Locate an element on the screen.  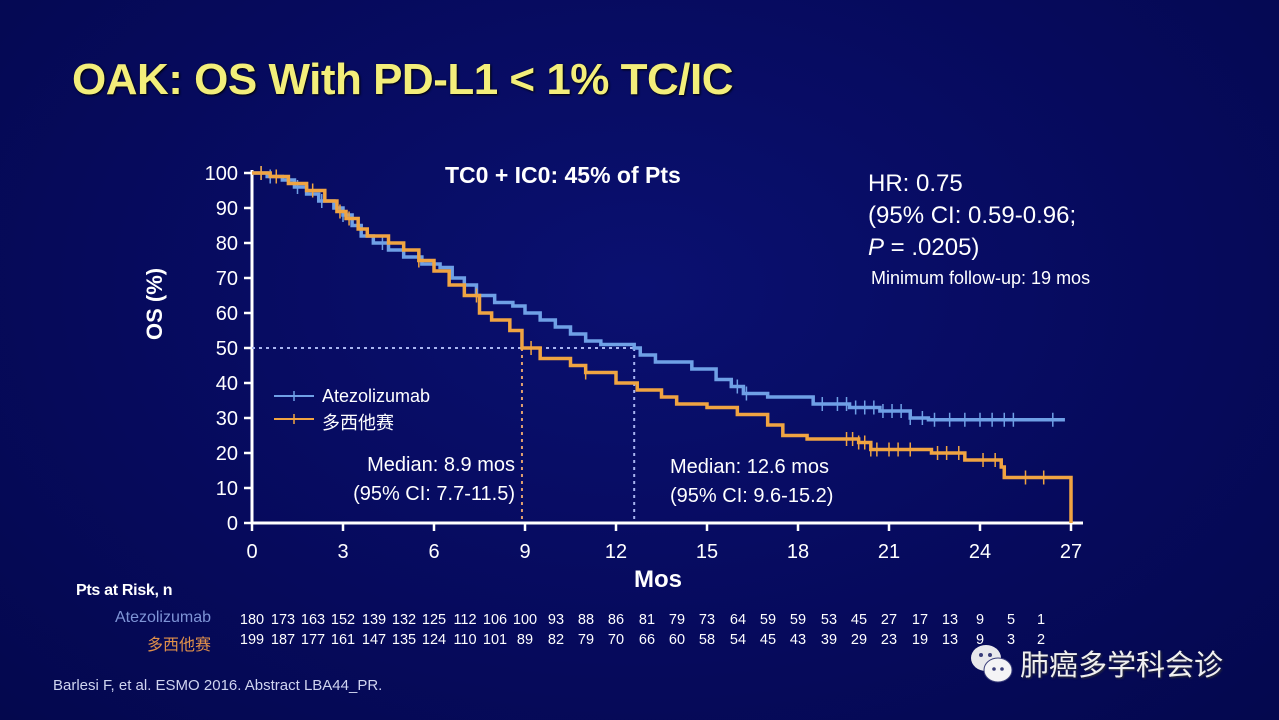
risk-row-label-atezolizumab: Atezolizumab is located at coordinates (162, 617).